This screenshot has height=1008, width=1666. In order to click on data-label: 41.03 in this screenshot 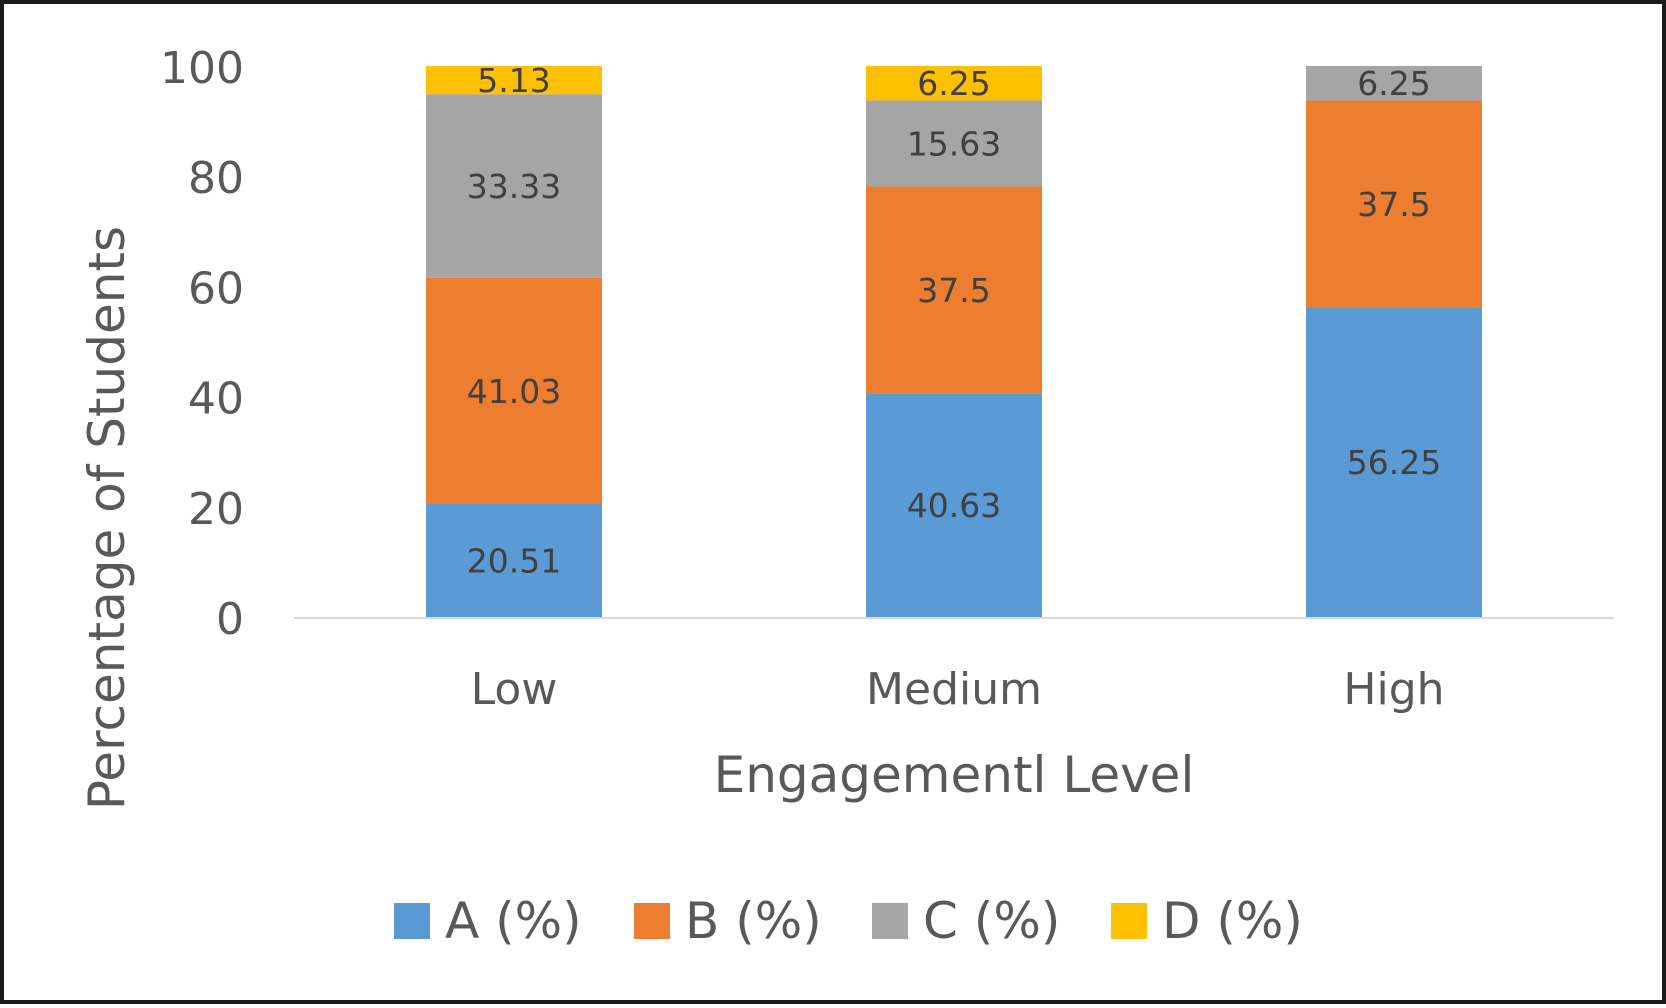, I will do `click(514, 391)`.